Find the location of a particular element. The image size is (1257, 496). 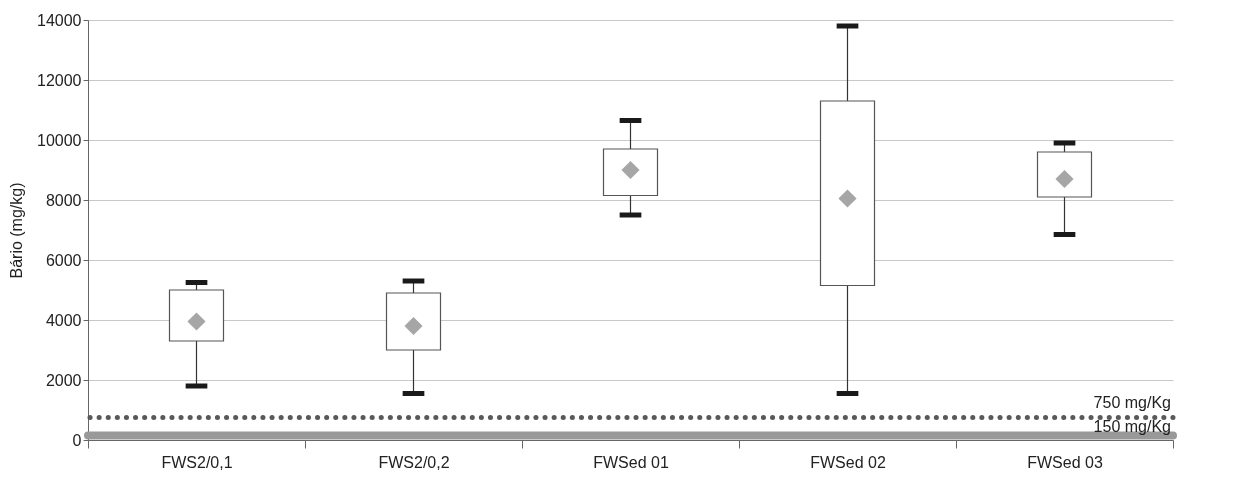

x-tick-label: FWS2/0,2 is located at coordinates (414, 462).